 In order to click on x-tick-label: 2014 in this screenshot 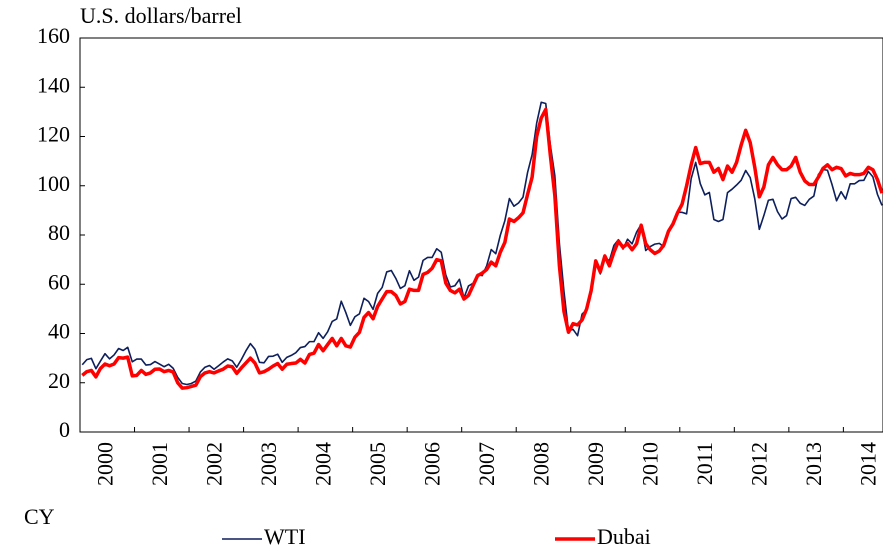, I will do `click(868, 464)`.